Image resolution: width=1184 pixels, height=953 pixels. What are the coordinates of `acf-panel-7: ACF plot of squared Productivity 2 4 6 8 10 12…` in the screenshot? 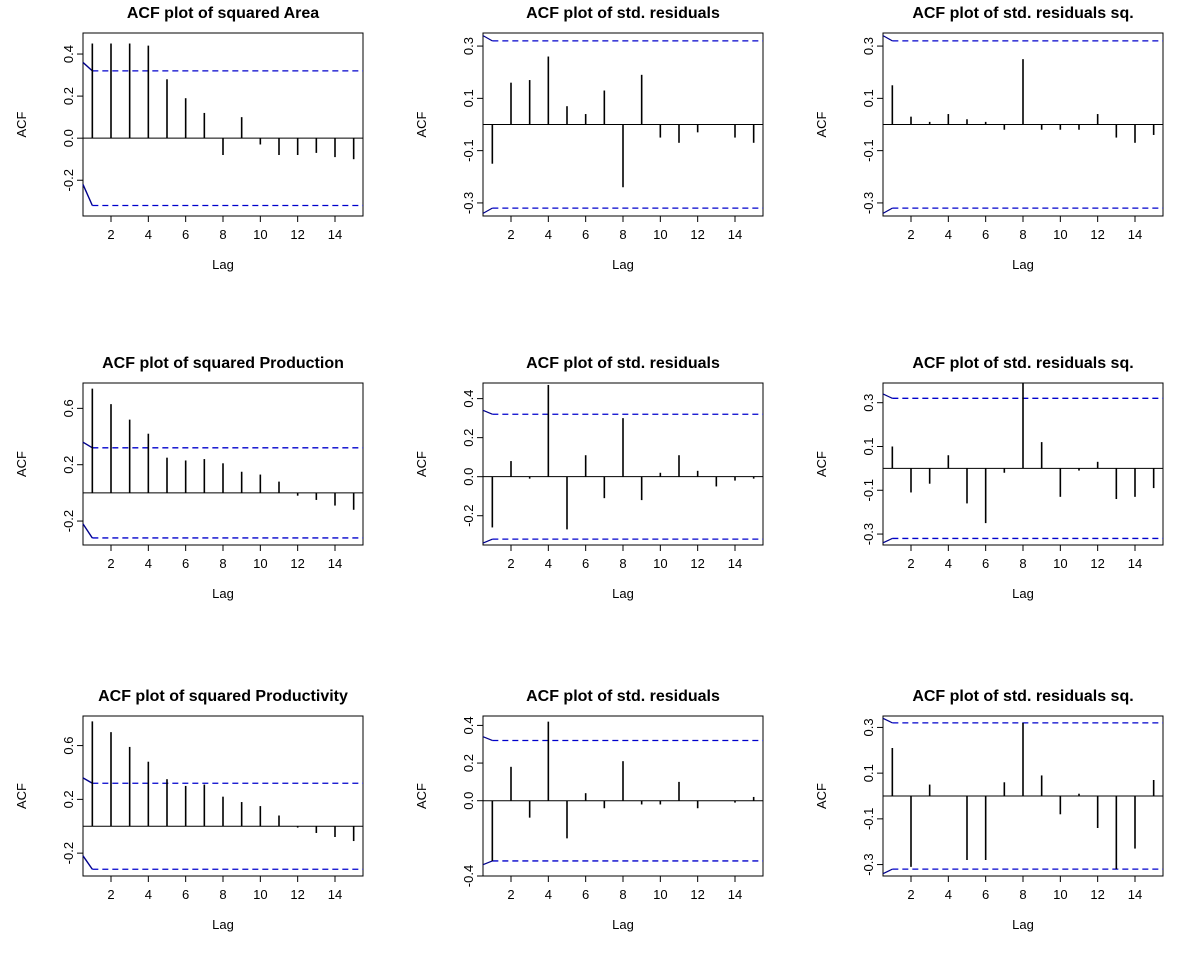 It's located at (189, 810).